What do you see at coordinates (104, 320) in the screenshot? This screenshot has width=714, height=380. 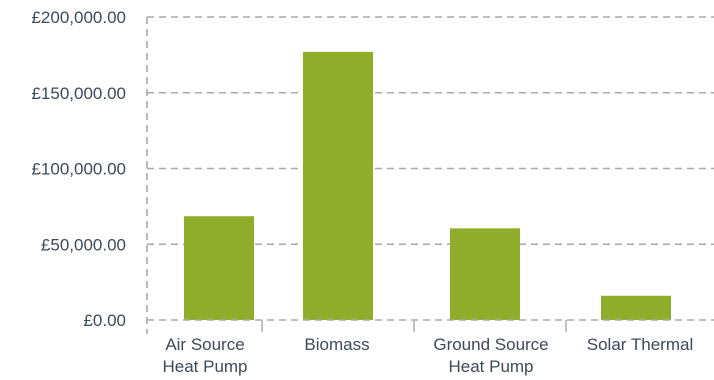 I see `y-tick-label: £0.00` at bounding box center [104, 320].